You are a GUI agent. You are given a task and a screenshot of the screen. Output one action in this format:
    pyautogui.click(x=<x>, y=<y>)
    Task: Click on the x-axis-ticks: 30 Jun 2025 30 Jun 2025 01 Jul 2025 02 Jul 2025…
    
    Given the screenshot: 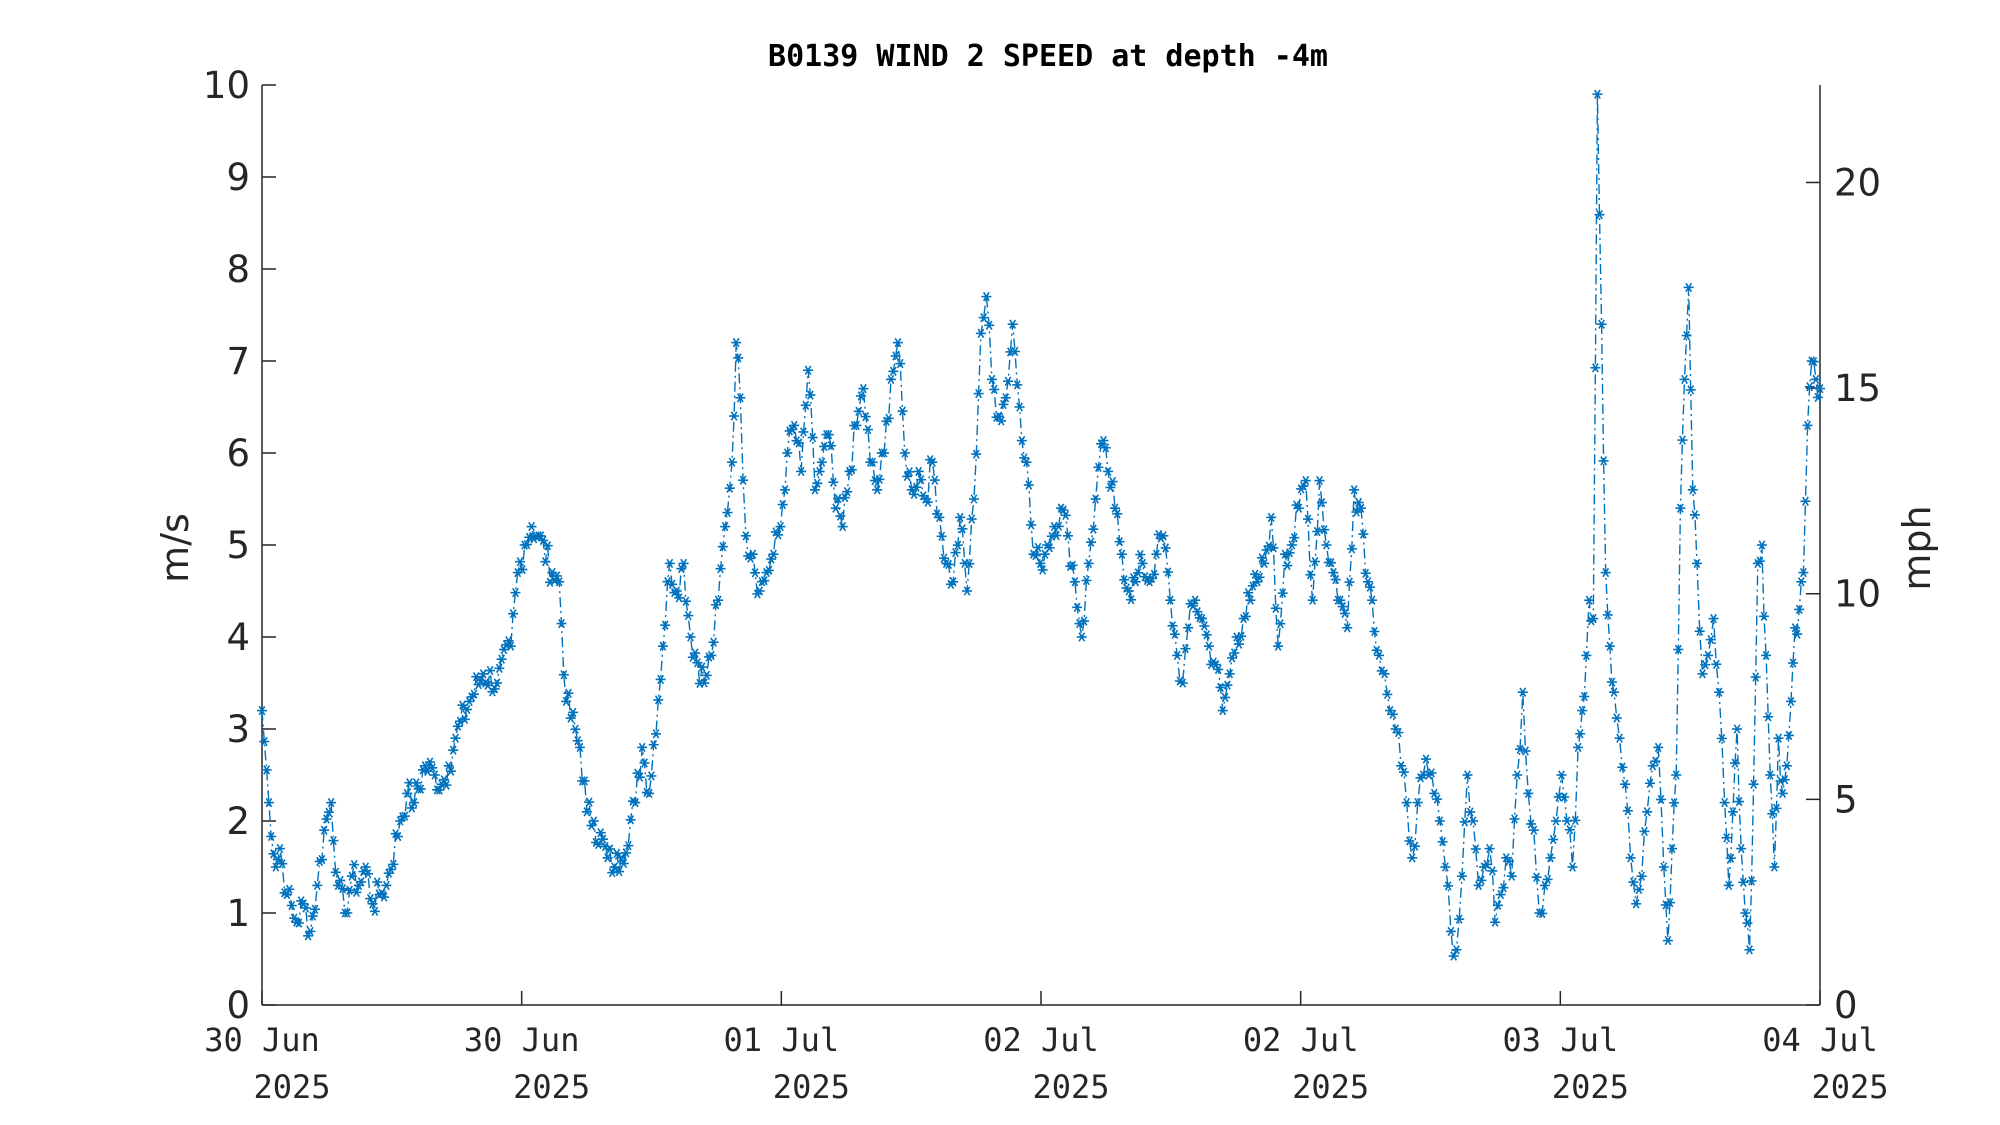 What is the action you would take?
    pyautogui.click(x=1046, y=1048)
    